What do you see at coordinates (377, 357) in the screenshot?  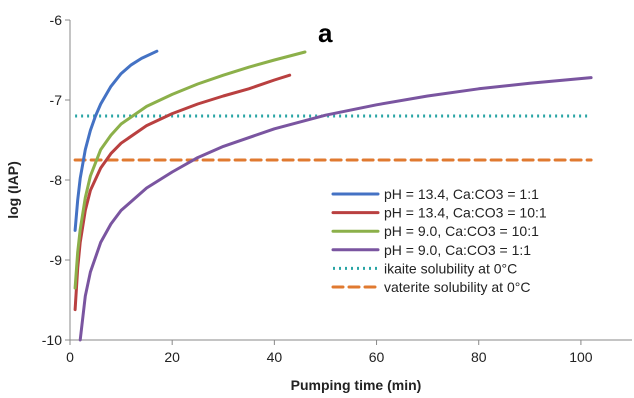 I see `x-tick-label: 60` at bounding box center [377, 357].